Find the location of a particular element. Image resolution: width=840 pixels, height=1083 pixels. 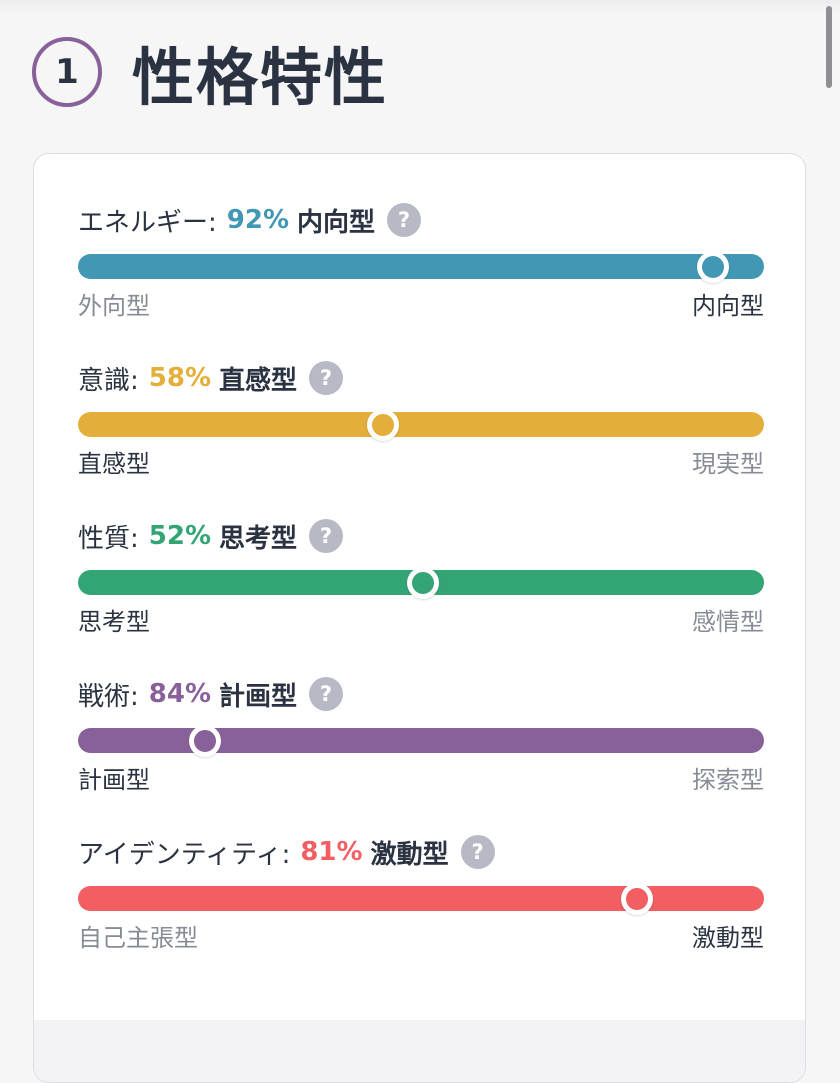

trait-tactics: 戦術: 84% 計画型 ? 計画型 探索型 is located at coordinates (421, 734).